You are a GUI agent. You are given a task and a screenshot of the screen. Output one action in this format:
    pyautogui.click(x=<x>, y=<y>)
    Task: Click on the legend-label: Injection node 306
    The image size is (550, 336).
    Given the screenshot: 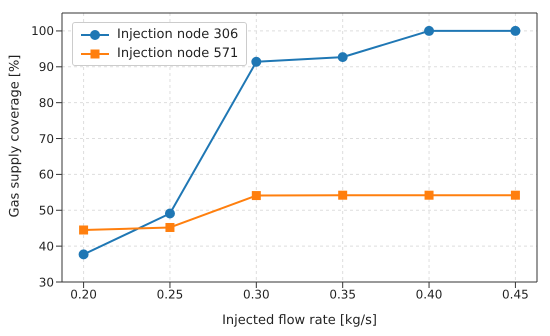 What is the action you would take?
    pyautogui.click(x=177, y=35)
    